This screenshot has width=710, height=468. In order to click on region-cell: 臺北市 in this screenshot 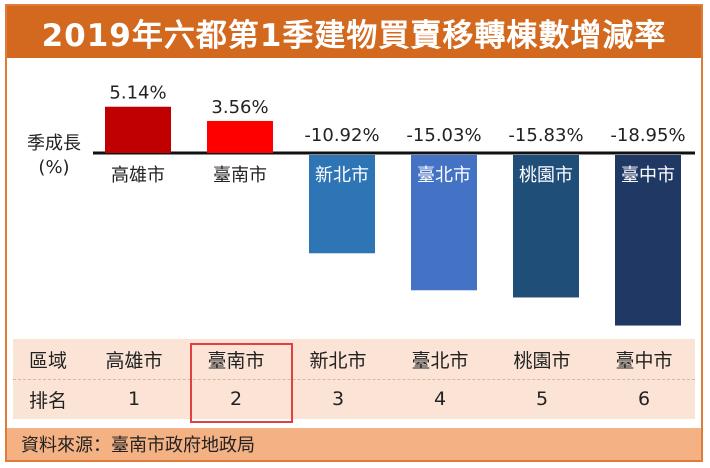, I will do `click(440, 360)`.